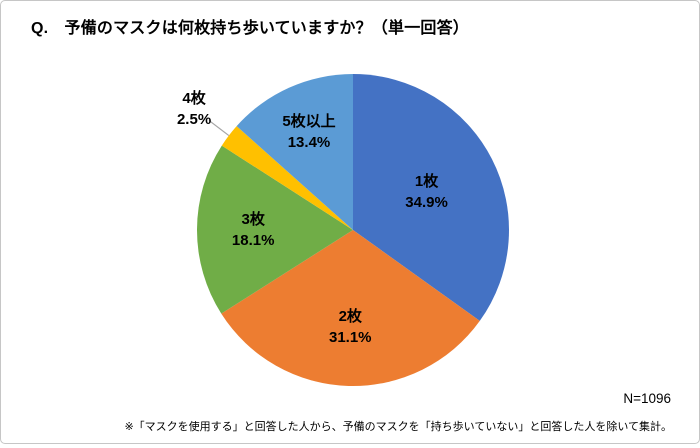 This screenshot has width=700, height=448. I want to click on pie-label-category: 2枚, so click(350, 316).